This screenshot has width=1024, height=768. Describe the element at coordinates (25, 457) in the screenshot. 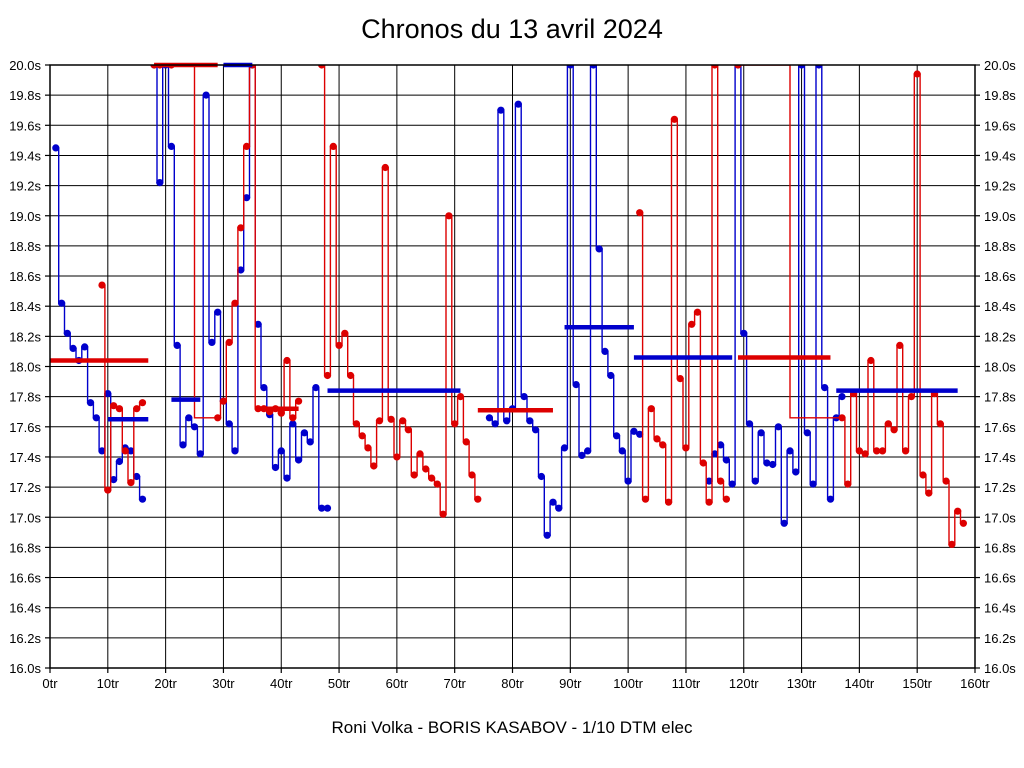

I see `y-axis-tick-label: 17.4s` at that location.